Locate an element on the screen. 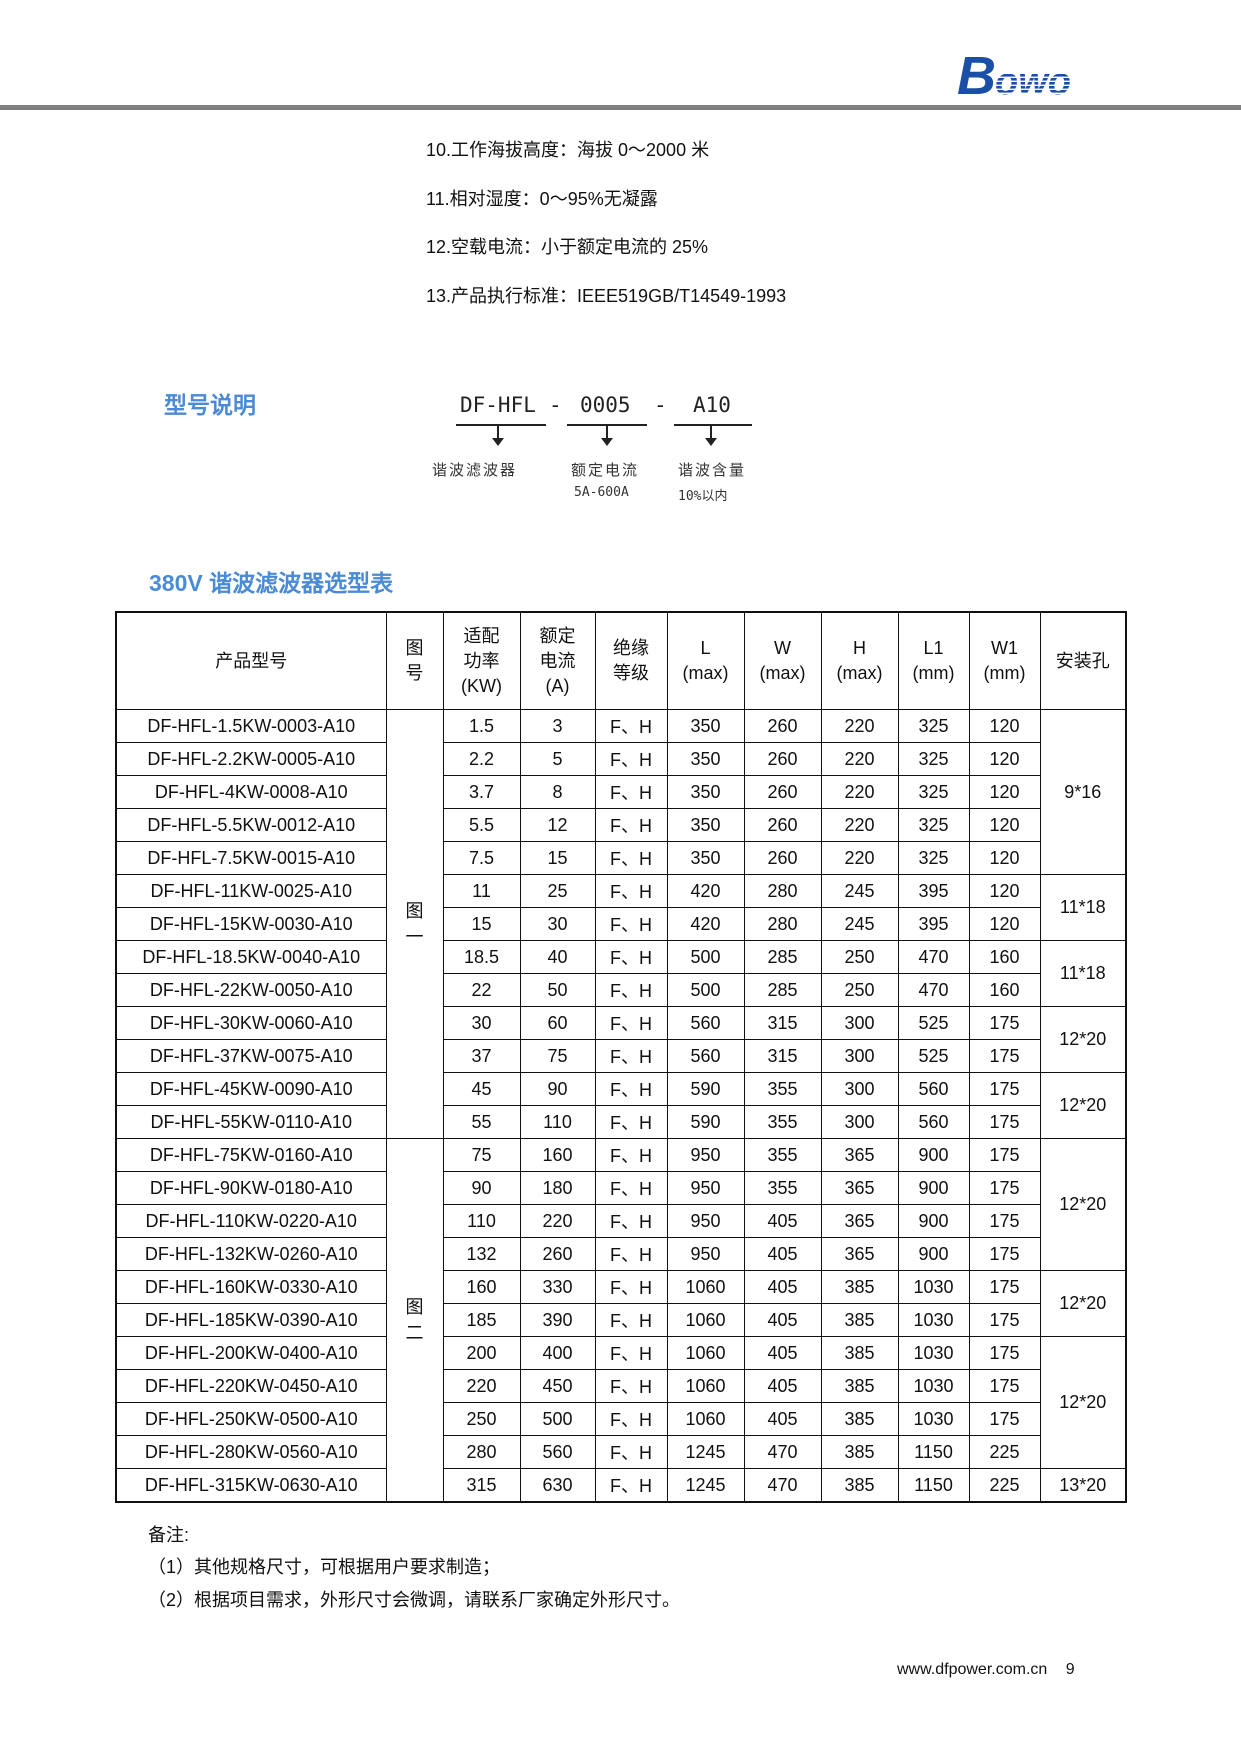 The image size is (1241, 1754). current-cell: 400 is located at coordinates (557, 1353).